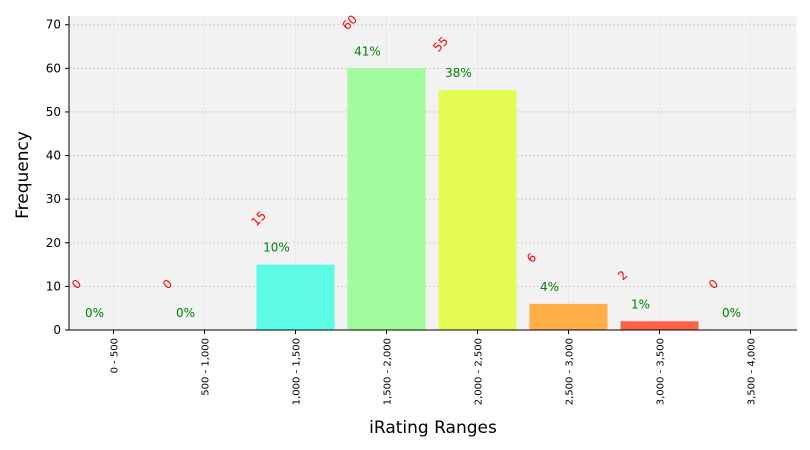  What do you see at coordinates (57, 330) in the screenshot?
I see `y-tick-label: 0` at bounding box center [57, 330].